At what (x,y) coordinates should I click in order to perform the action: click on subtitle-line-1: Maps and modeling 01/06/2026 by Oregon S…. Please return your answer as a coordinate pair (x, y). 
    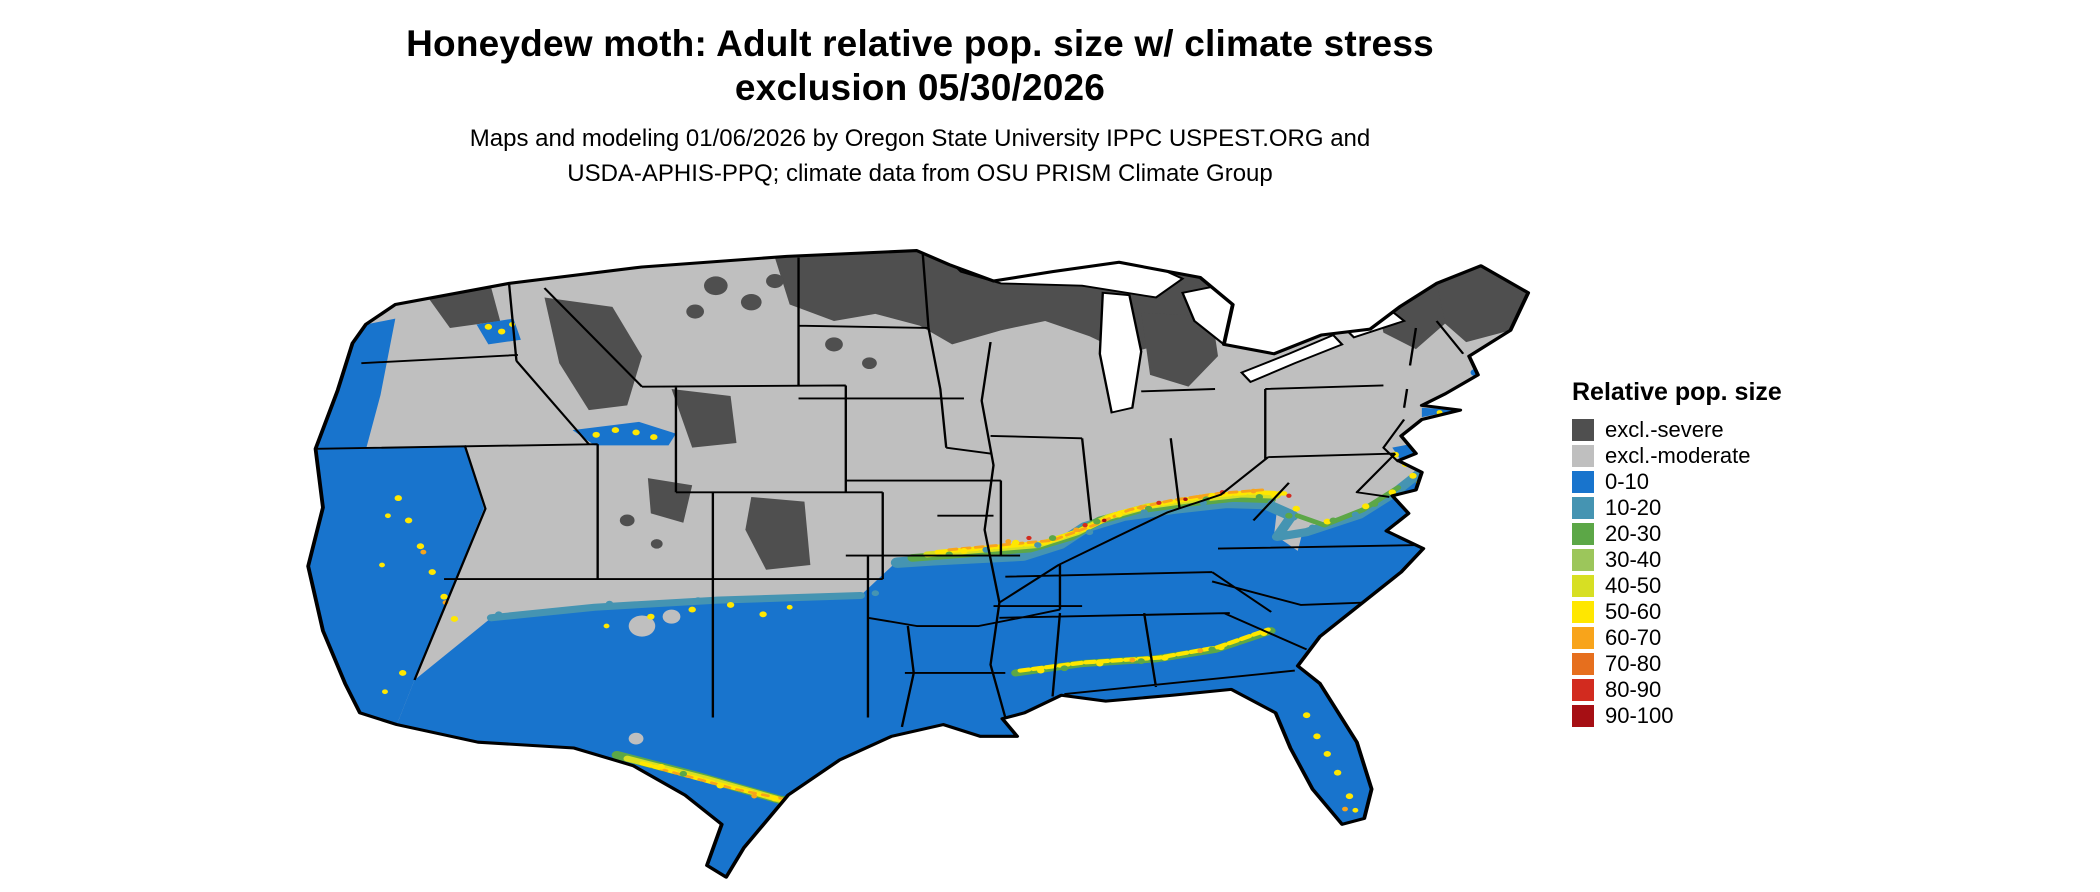
    Looking at the image, I should click on (920, 138).